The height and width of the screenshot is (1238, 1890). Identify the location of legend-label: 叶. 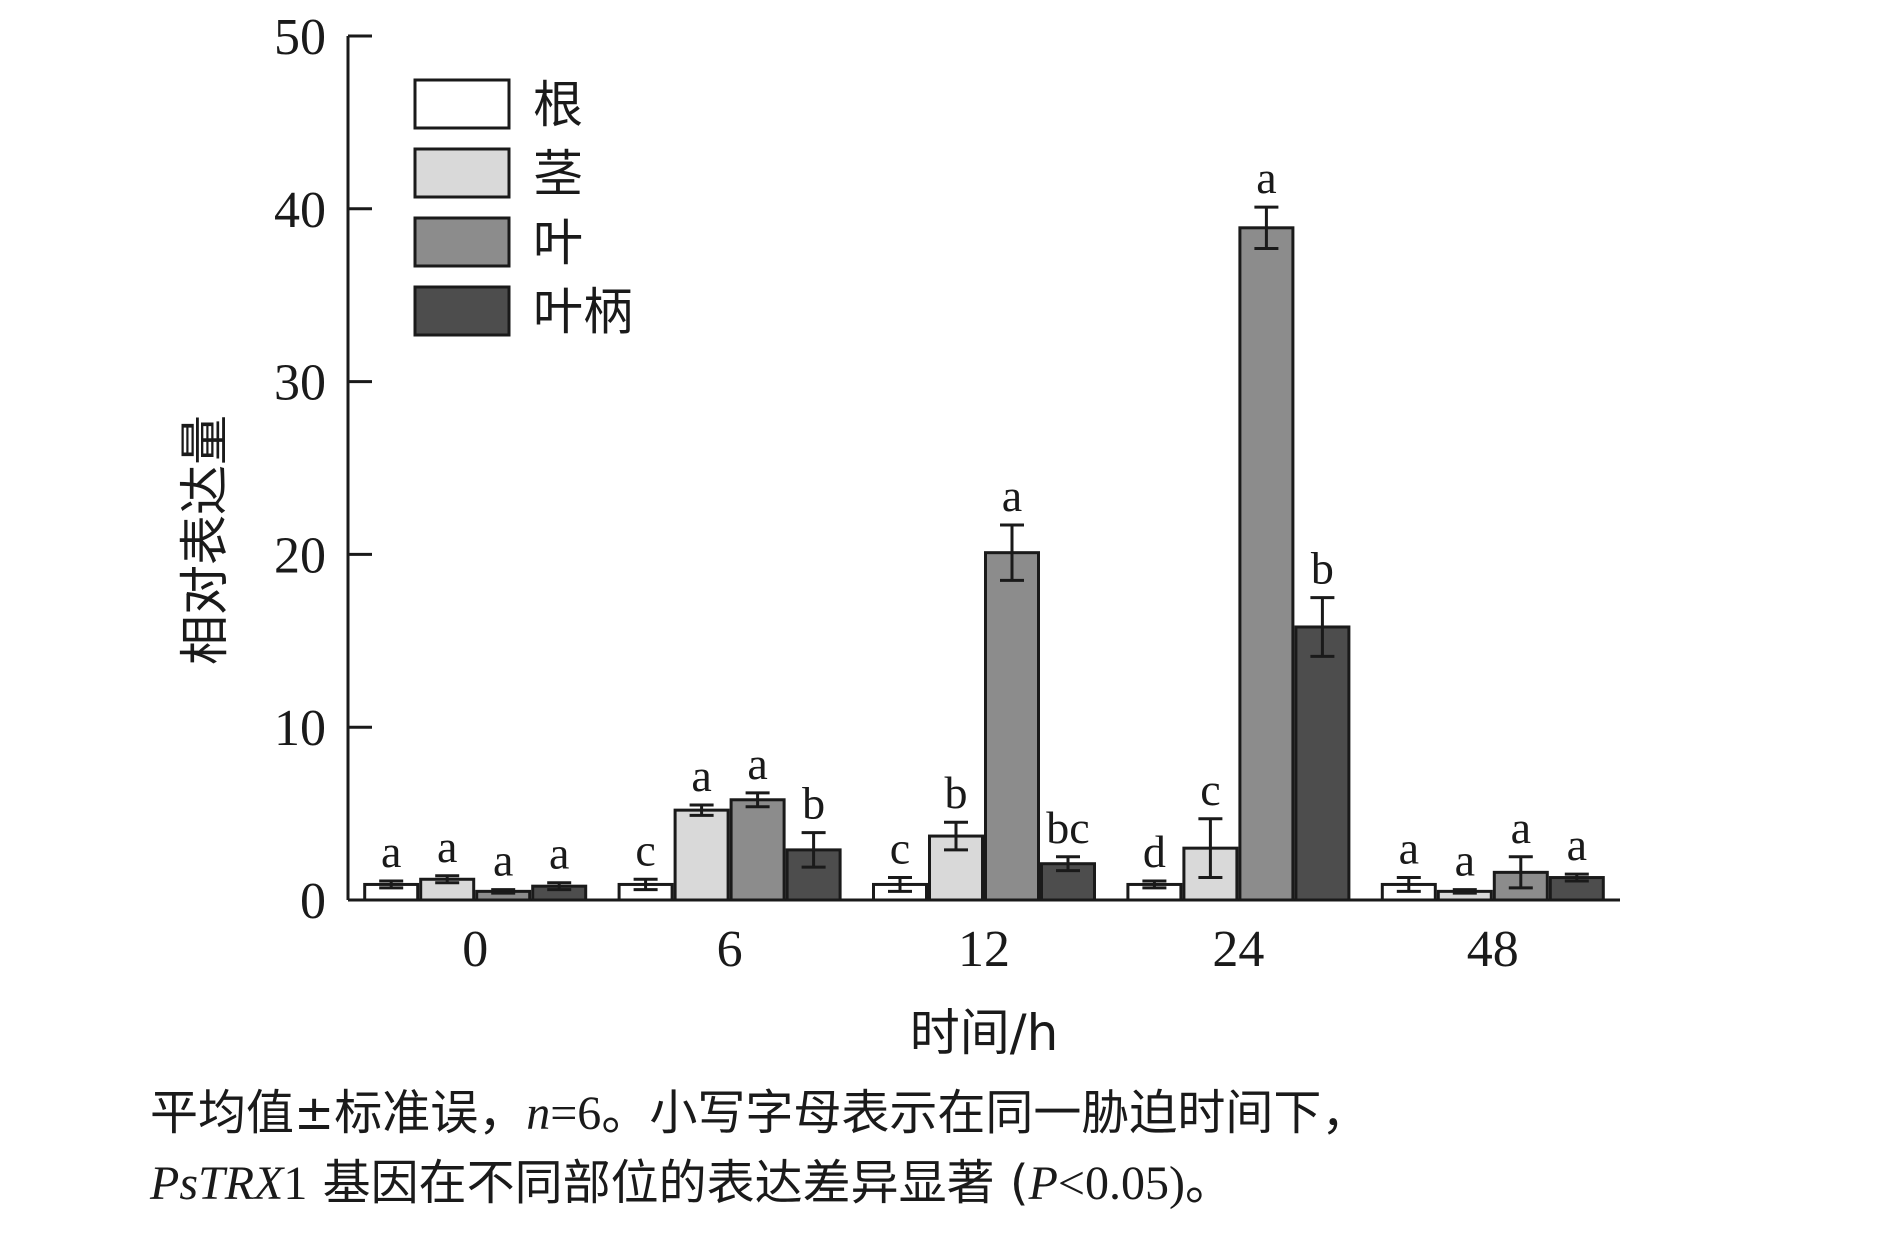
(558, 243).